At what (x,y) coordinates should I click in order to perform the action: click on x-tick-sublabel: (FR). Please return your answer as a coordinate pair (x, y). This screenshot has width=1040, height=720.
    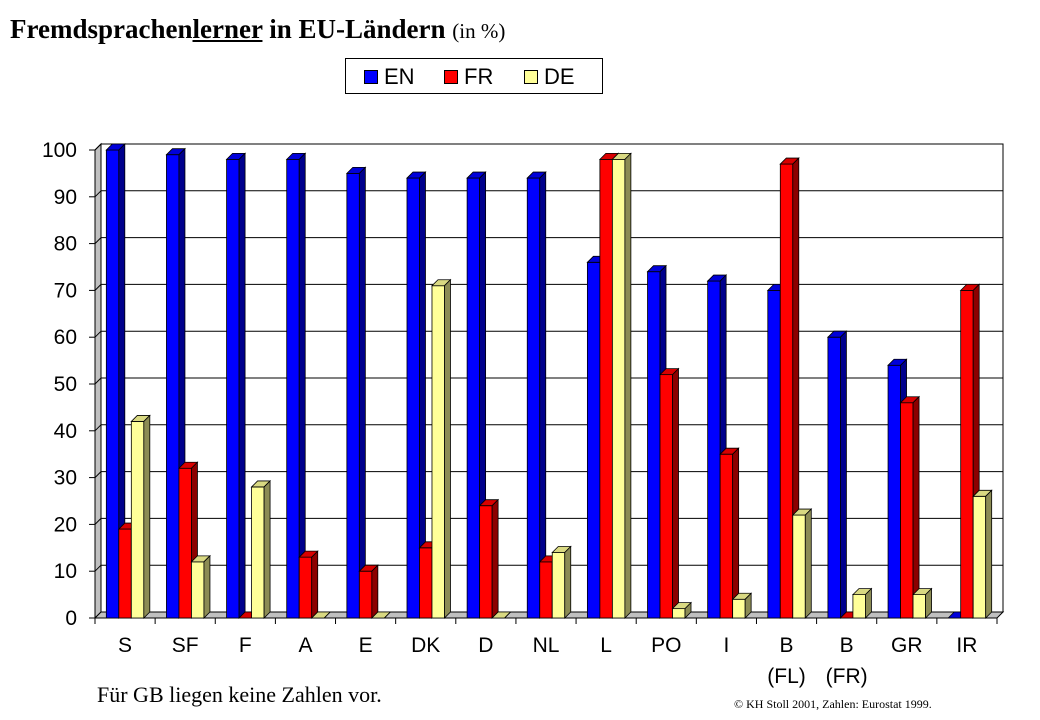
    Looking at the image, I should click on (847, 676).